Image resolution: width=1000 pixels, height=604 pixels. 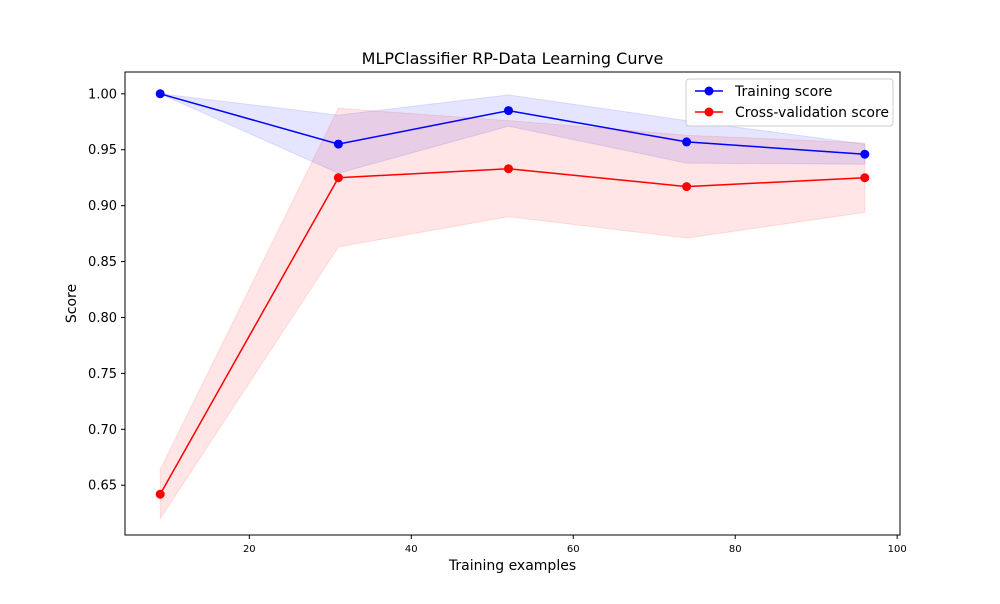 I want to click on x-tick-label: 60, so click(x=573, y=549).